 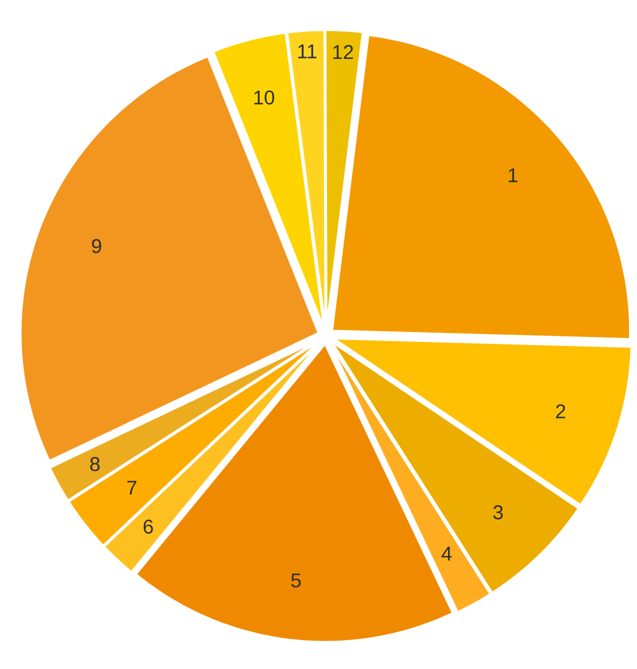 I want to click on slice-label: 12, so click(x=343, y=52).